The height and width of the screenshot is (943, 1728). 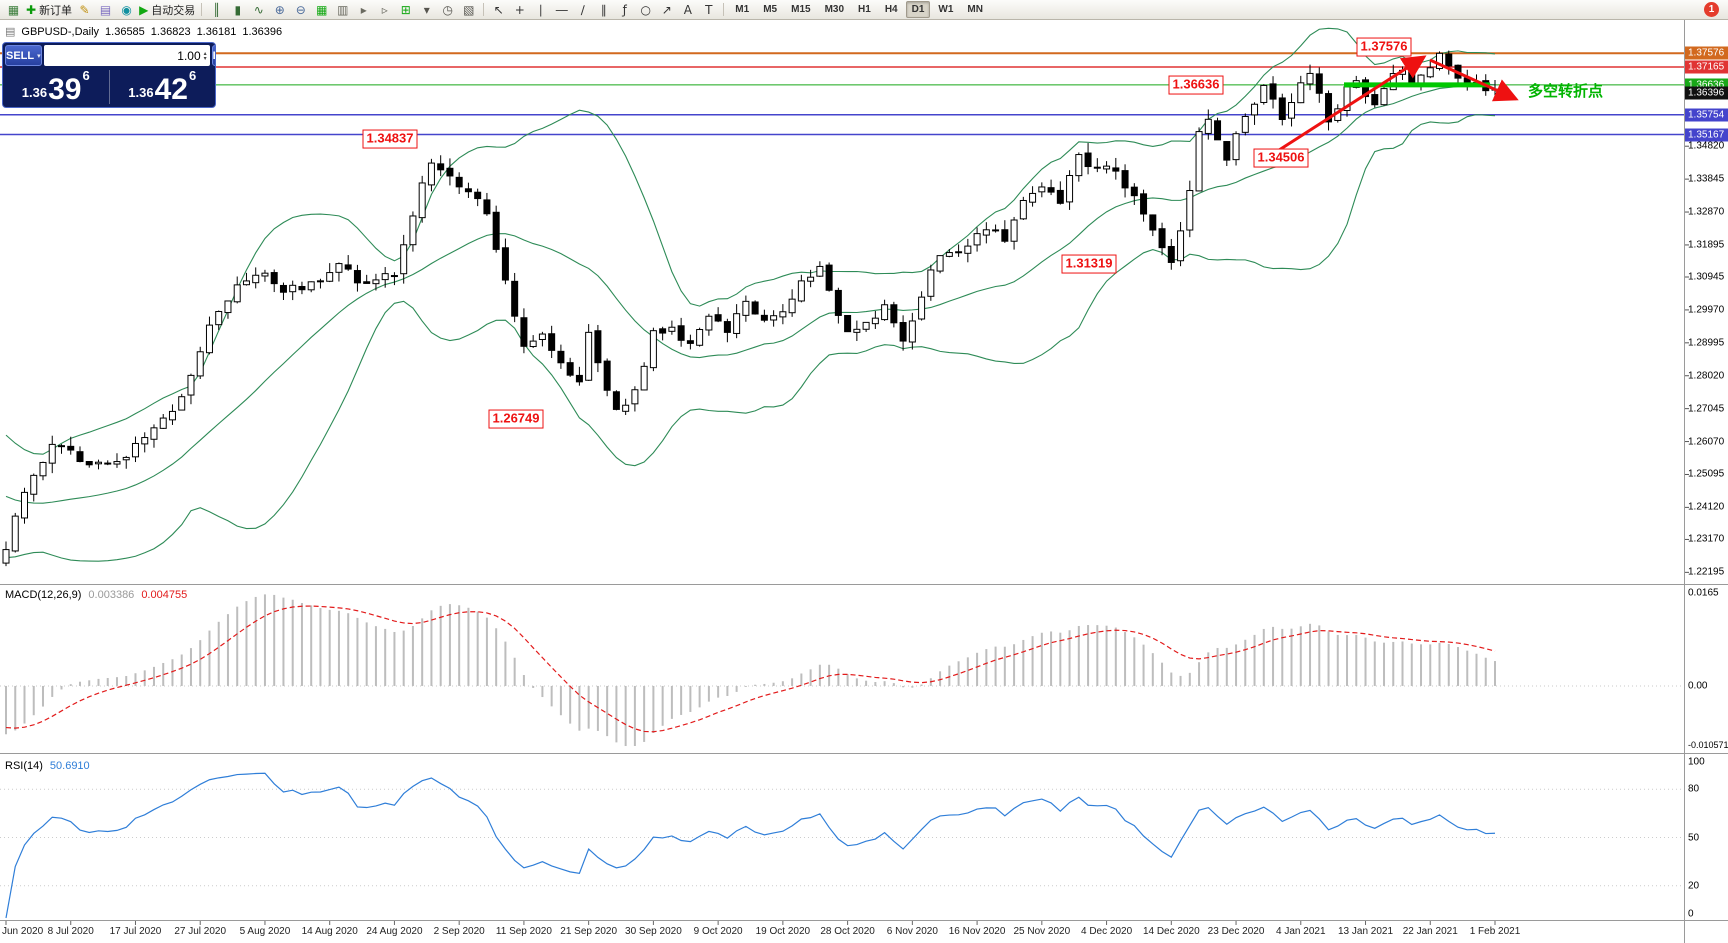 I want to click on templates-icon: ▧, so click(x=468, y=10).